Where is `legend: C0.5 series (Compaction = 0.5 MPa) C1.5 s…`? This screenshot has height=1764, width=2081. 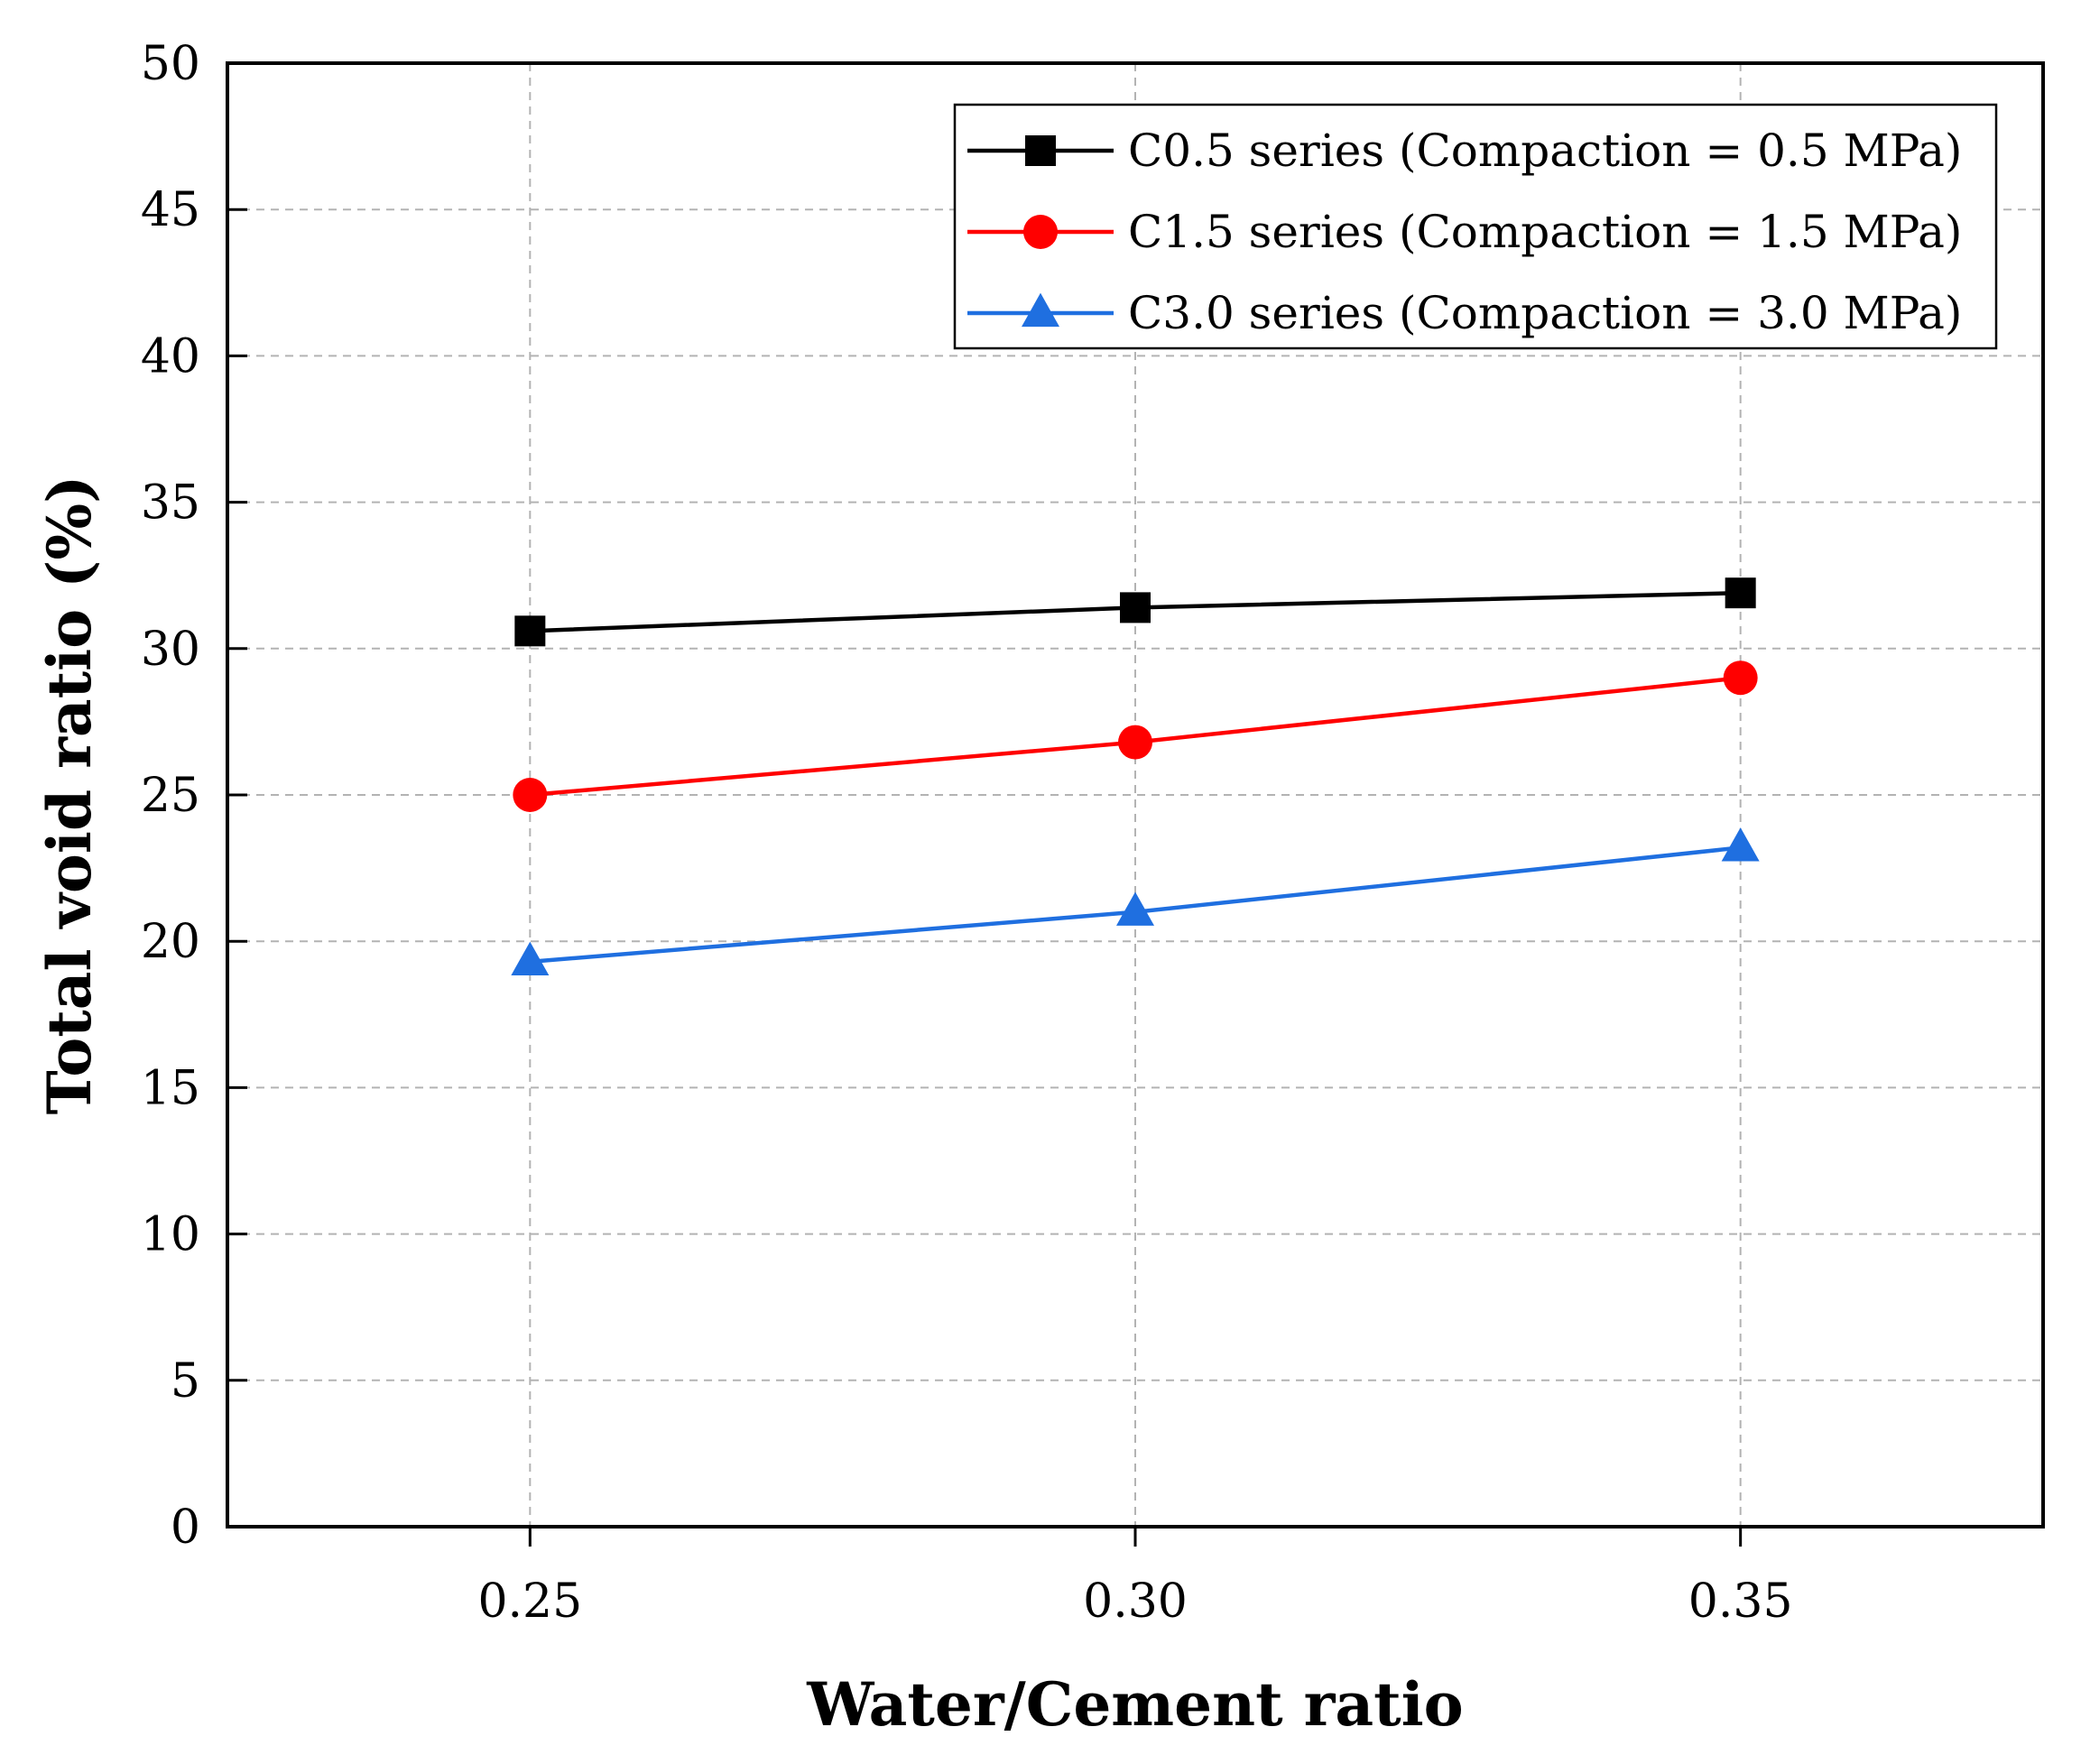 legend: C0.5 series (Compaction = 0.5 MPa) C1.5 s… is located at coordinates (1475, 226).